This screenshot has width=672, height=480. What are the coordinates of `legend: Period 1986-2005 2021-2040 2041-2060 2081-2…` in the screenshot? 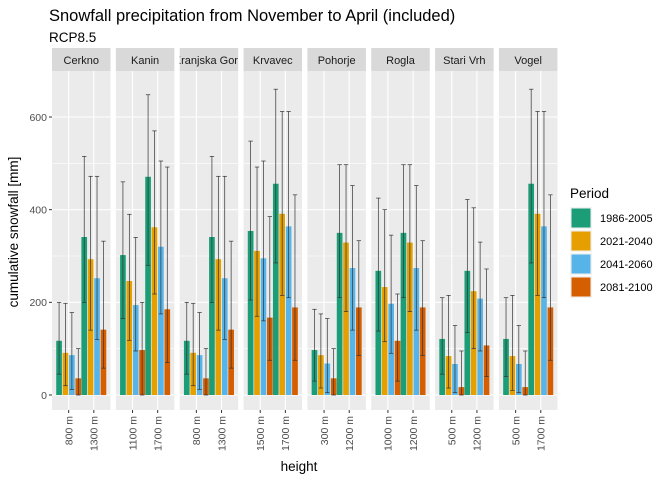 It's located at (611, 242).